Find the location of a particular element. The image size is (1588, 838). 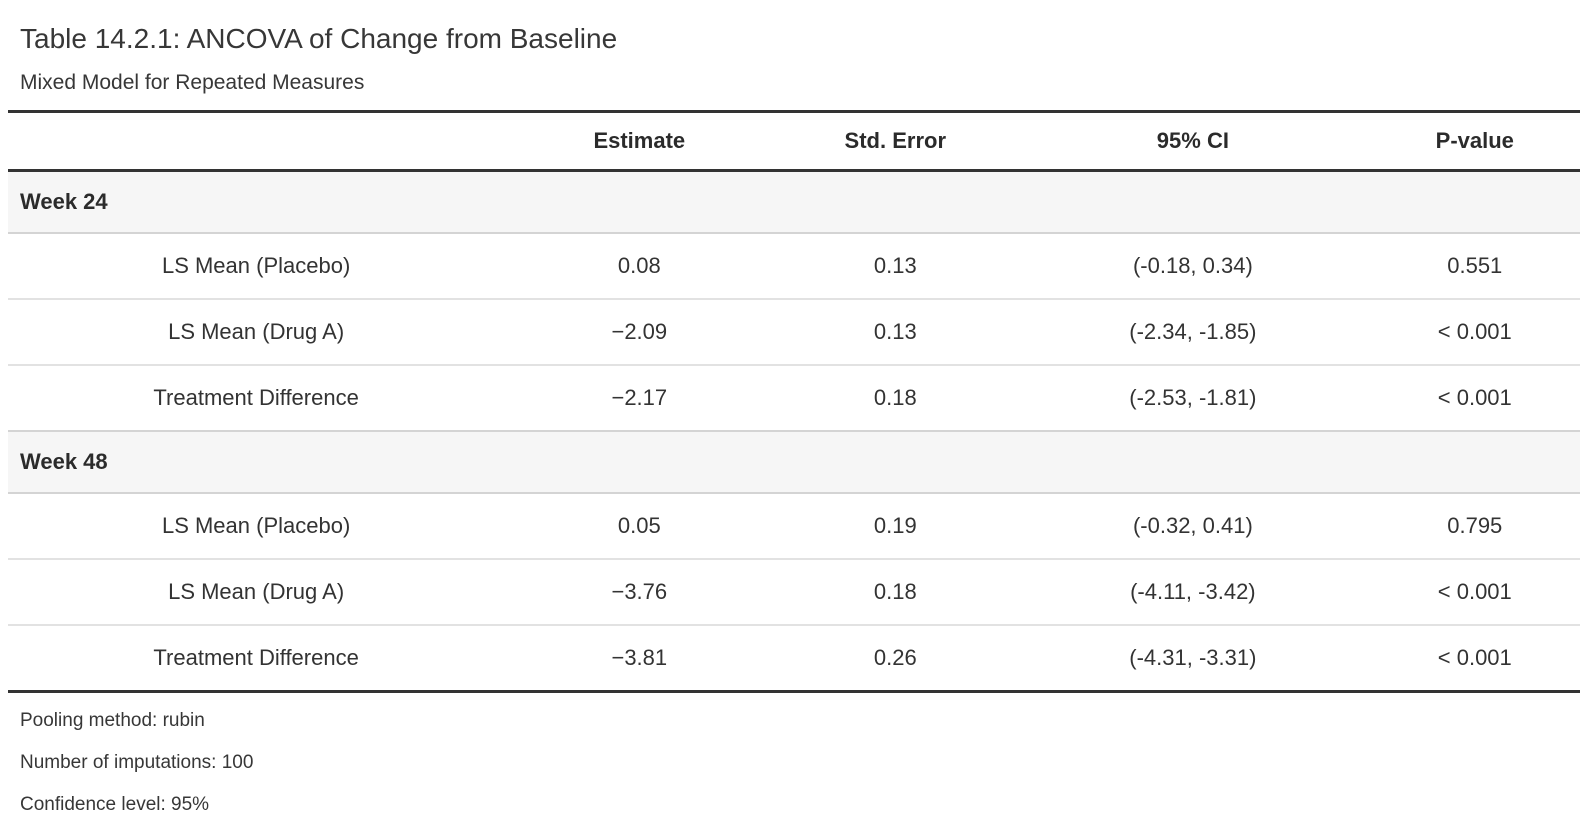

footnote-confidence-level: Confidence level: 95% is located at coordinates (115, 804).